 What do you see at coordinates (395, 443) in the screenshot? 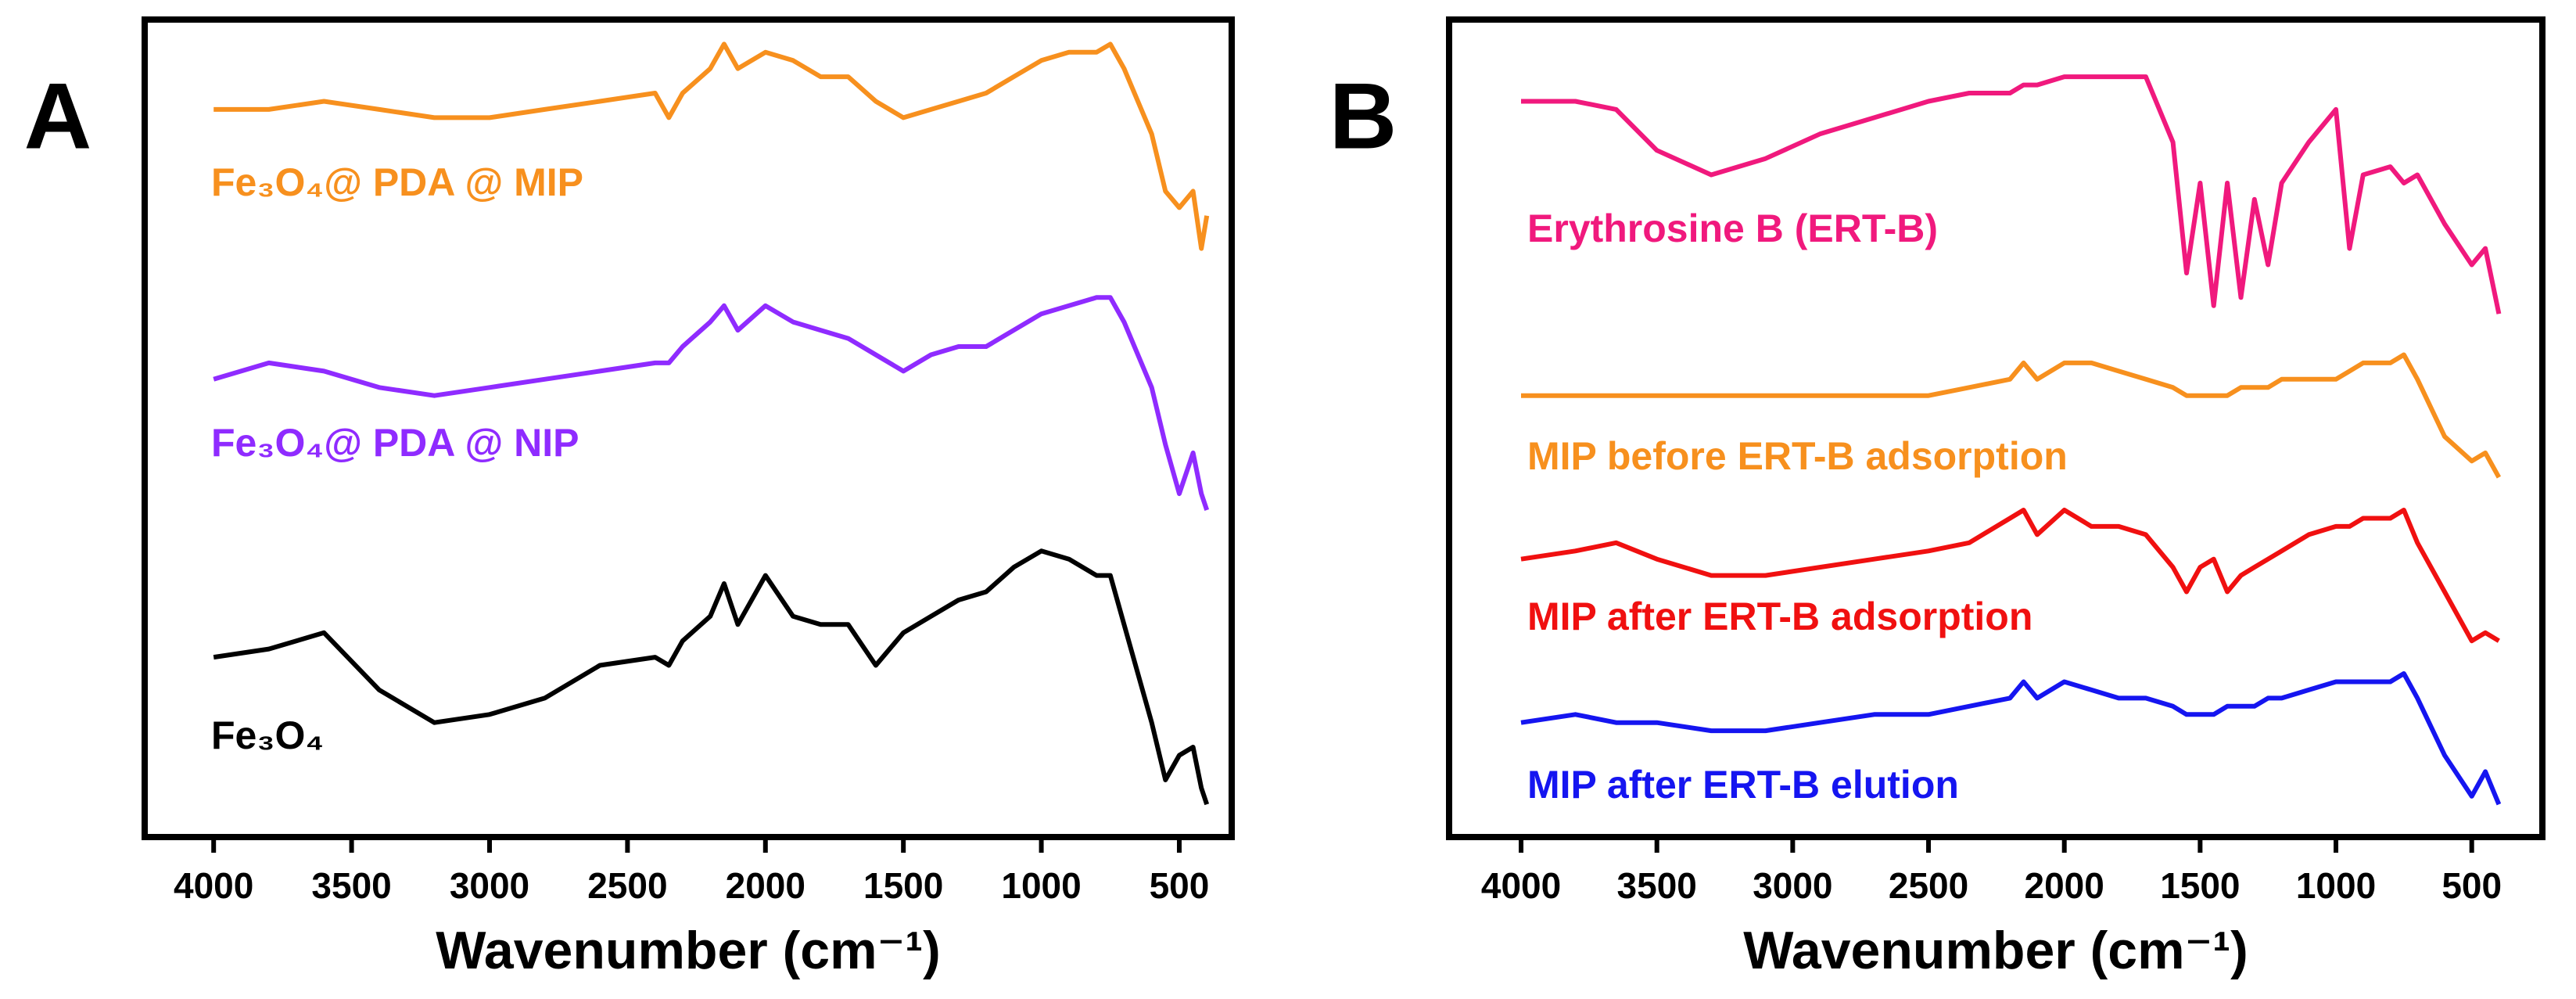
I see `series-label: Fe₃O₄@ PDA @ NIP` at bounding box center [395, 443].